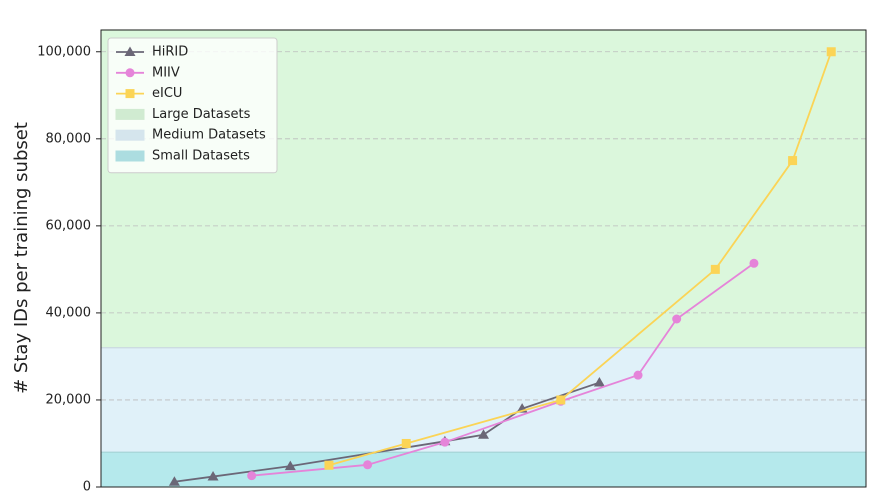 This screenshot has height=501, width=881. Describe the element at coordinates (483, 469) in the screenshot. I see `band` at that location.